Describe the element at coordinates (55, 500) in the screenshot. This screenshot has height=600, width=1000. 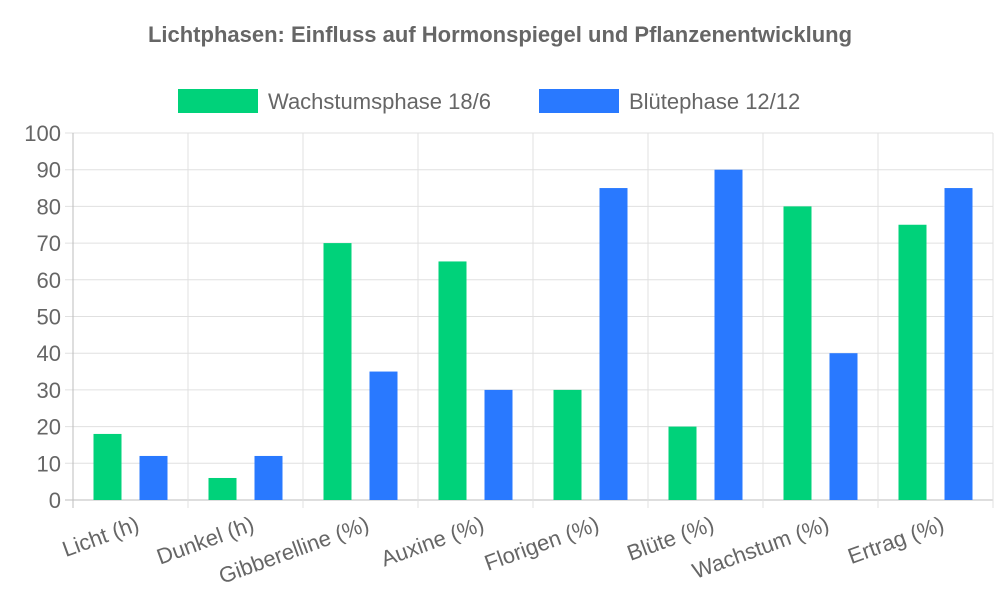
I see `y-tick-label: 0` at that location.